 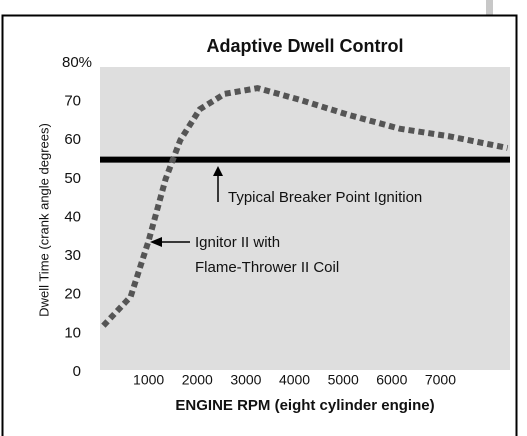 I want to click on y-tick-label: 10, so click(x=72, y=332).